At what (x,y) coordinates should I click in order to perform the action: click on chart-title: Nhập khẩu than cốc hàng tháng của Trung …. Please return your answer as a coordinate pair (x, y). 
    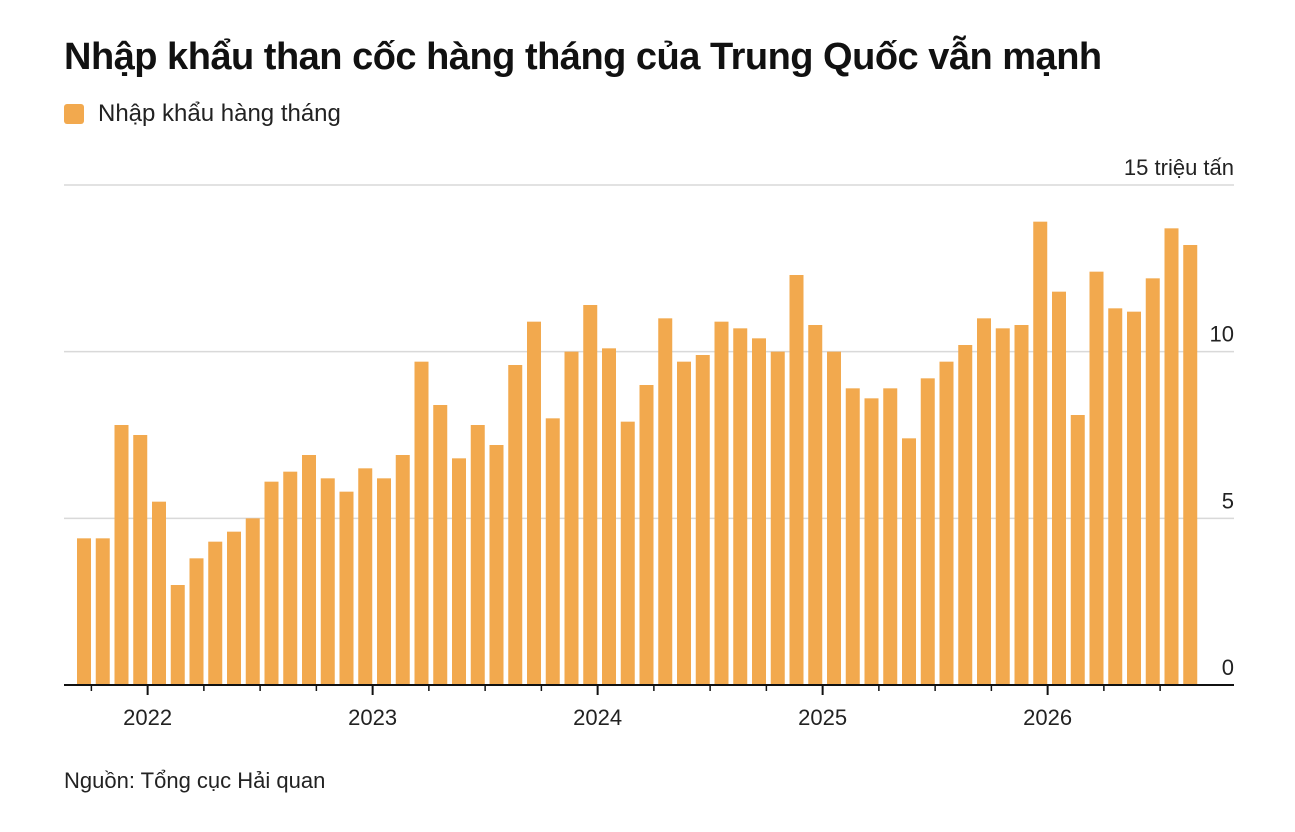
    Looking at the image, I should click on (583, 57).